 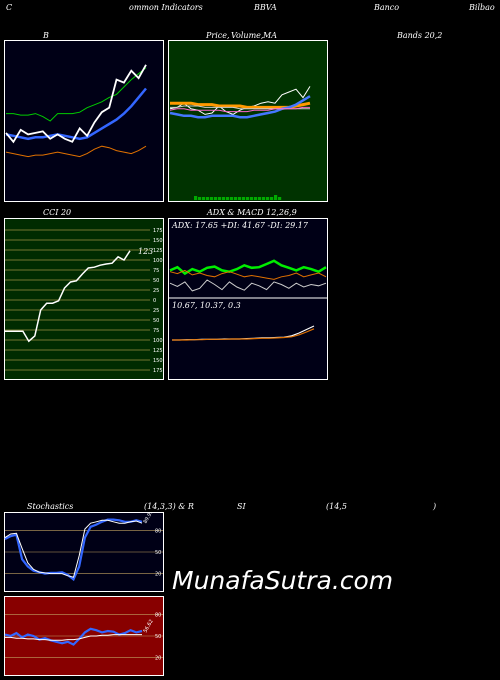 I want to click on price-chart, so click(x=248, y=121).